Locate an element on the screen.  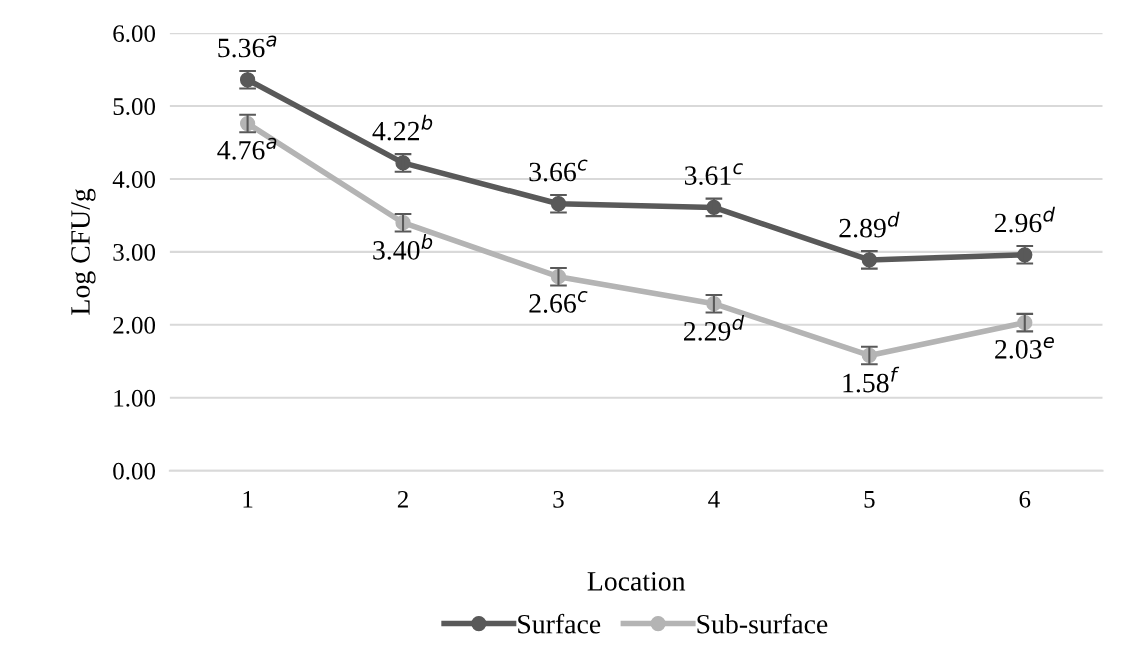
x-axis-title: Location is located at coordinates (636, 581).